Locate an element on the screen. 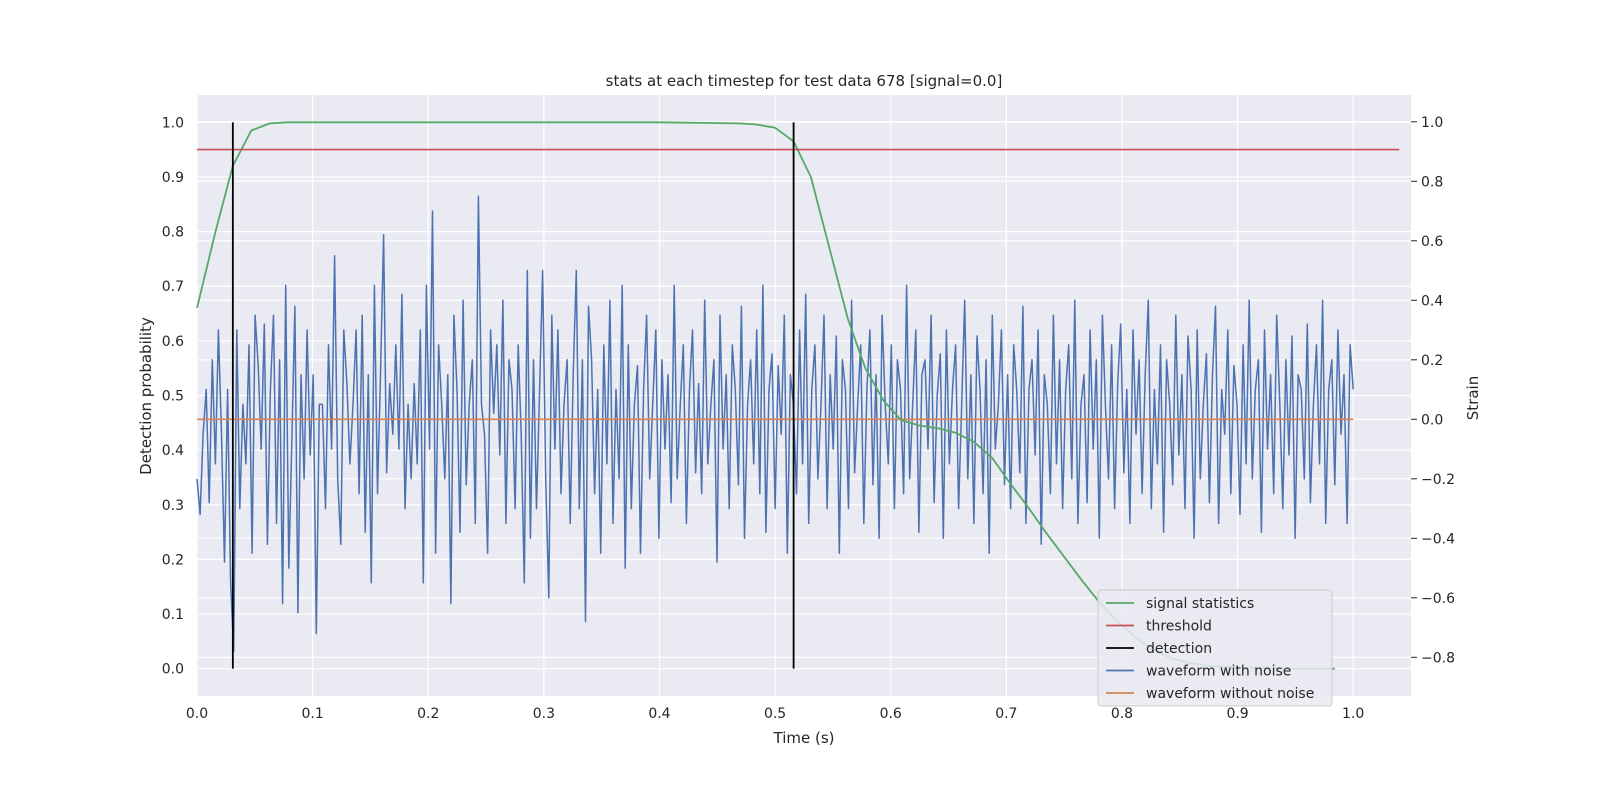 The height and width of the screenshot is (800, 1600). y2-tick-label: 0.0 is located at coordinates (1432, 420).